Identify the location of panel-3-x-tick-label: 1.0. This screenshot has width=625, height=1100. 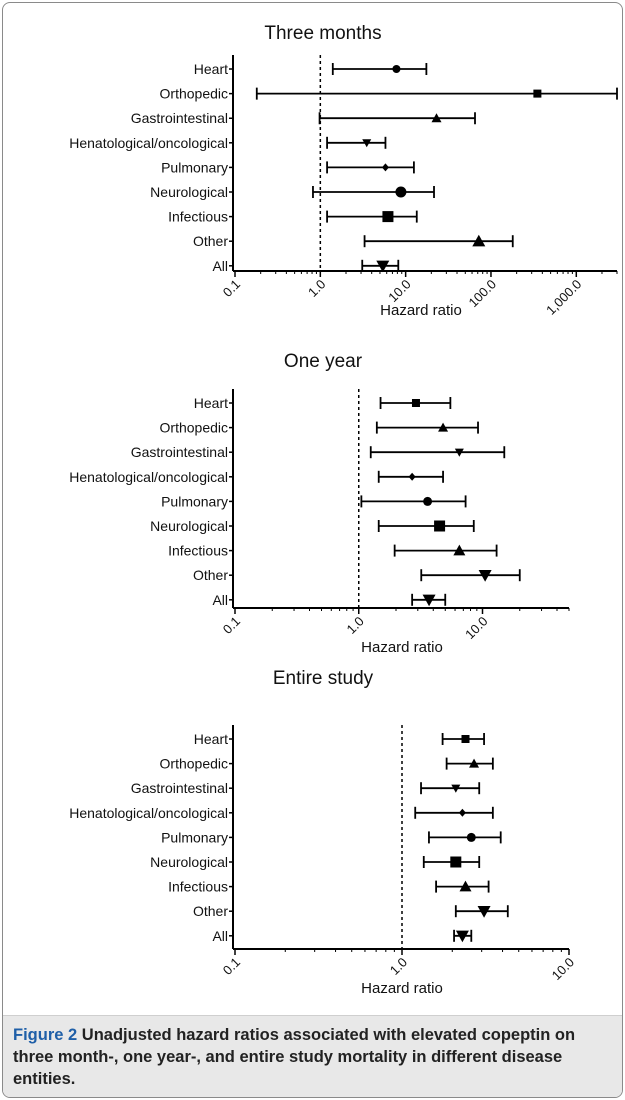
(398, 966).